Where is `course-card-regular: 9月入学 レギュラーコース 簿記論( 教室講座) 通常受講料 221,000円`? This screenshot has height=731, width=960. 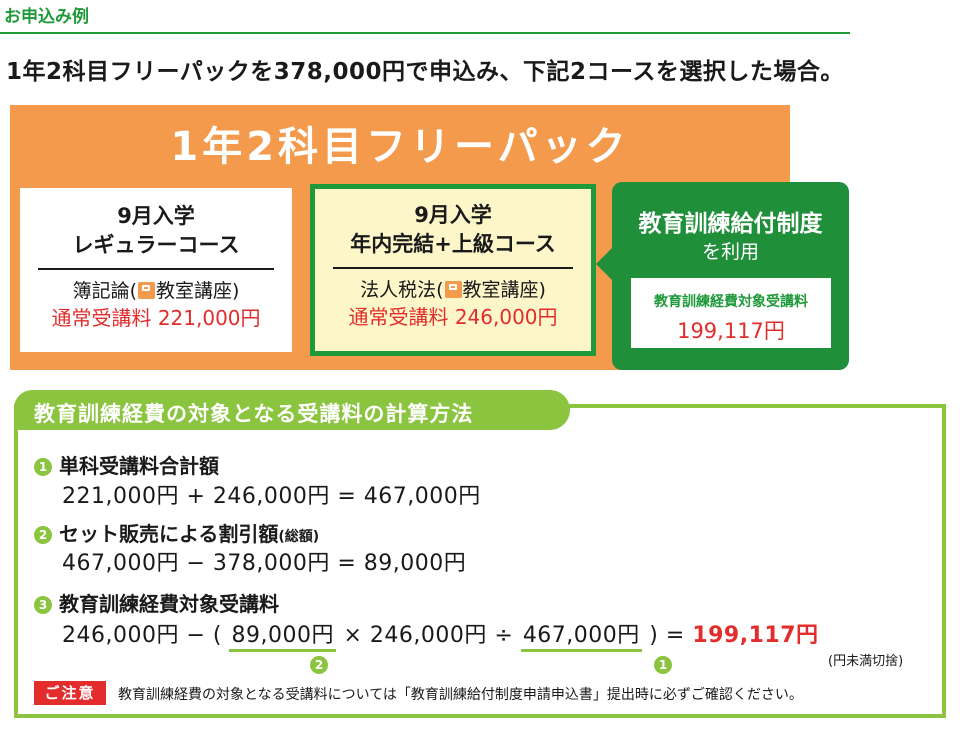 course-card-regular: 9月入学 レギュラーコース 簿記論( 教室講座) 通常受講料 221,000円 is located at coordinates (156, 270).